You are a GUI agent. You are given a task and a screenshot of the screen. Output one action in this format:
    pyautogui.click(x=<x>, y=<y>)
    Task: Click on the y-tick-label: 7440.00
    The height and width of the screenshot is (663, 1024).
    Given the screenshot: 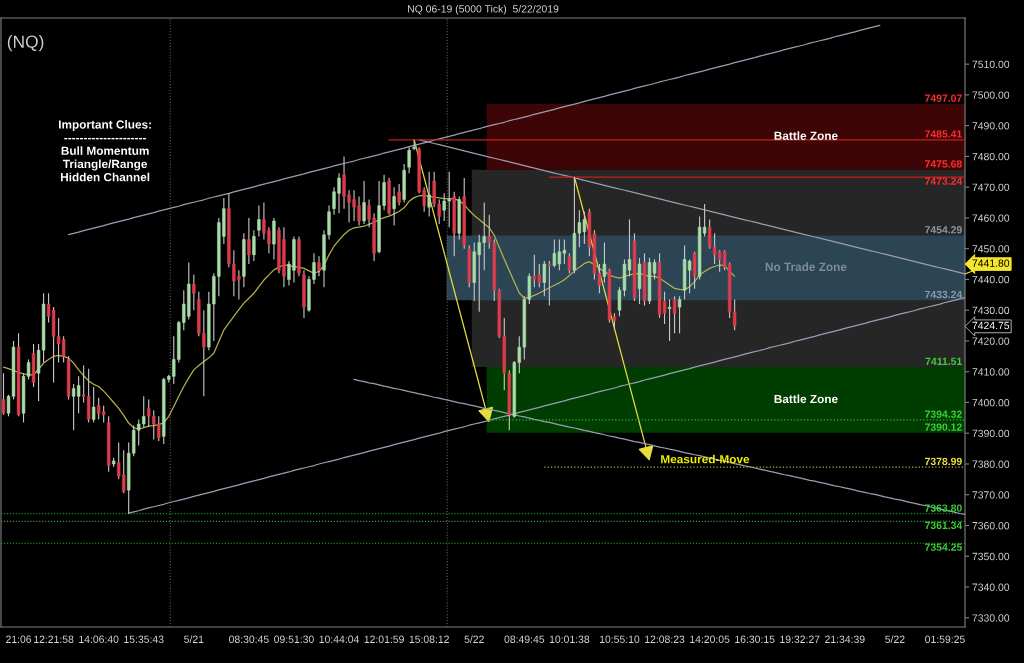 What is the action you would take?
    pyautogui.click(x=991, y=279)
    